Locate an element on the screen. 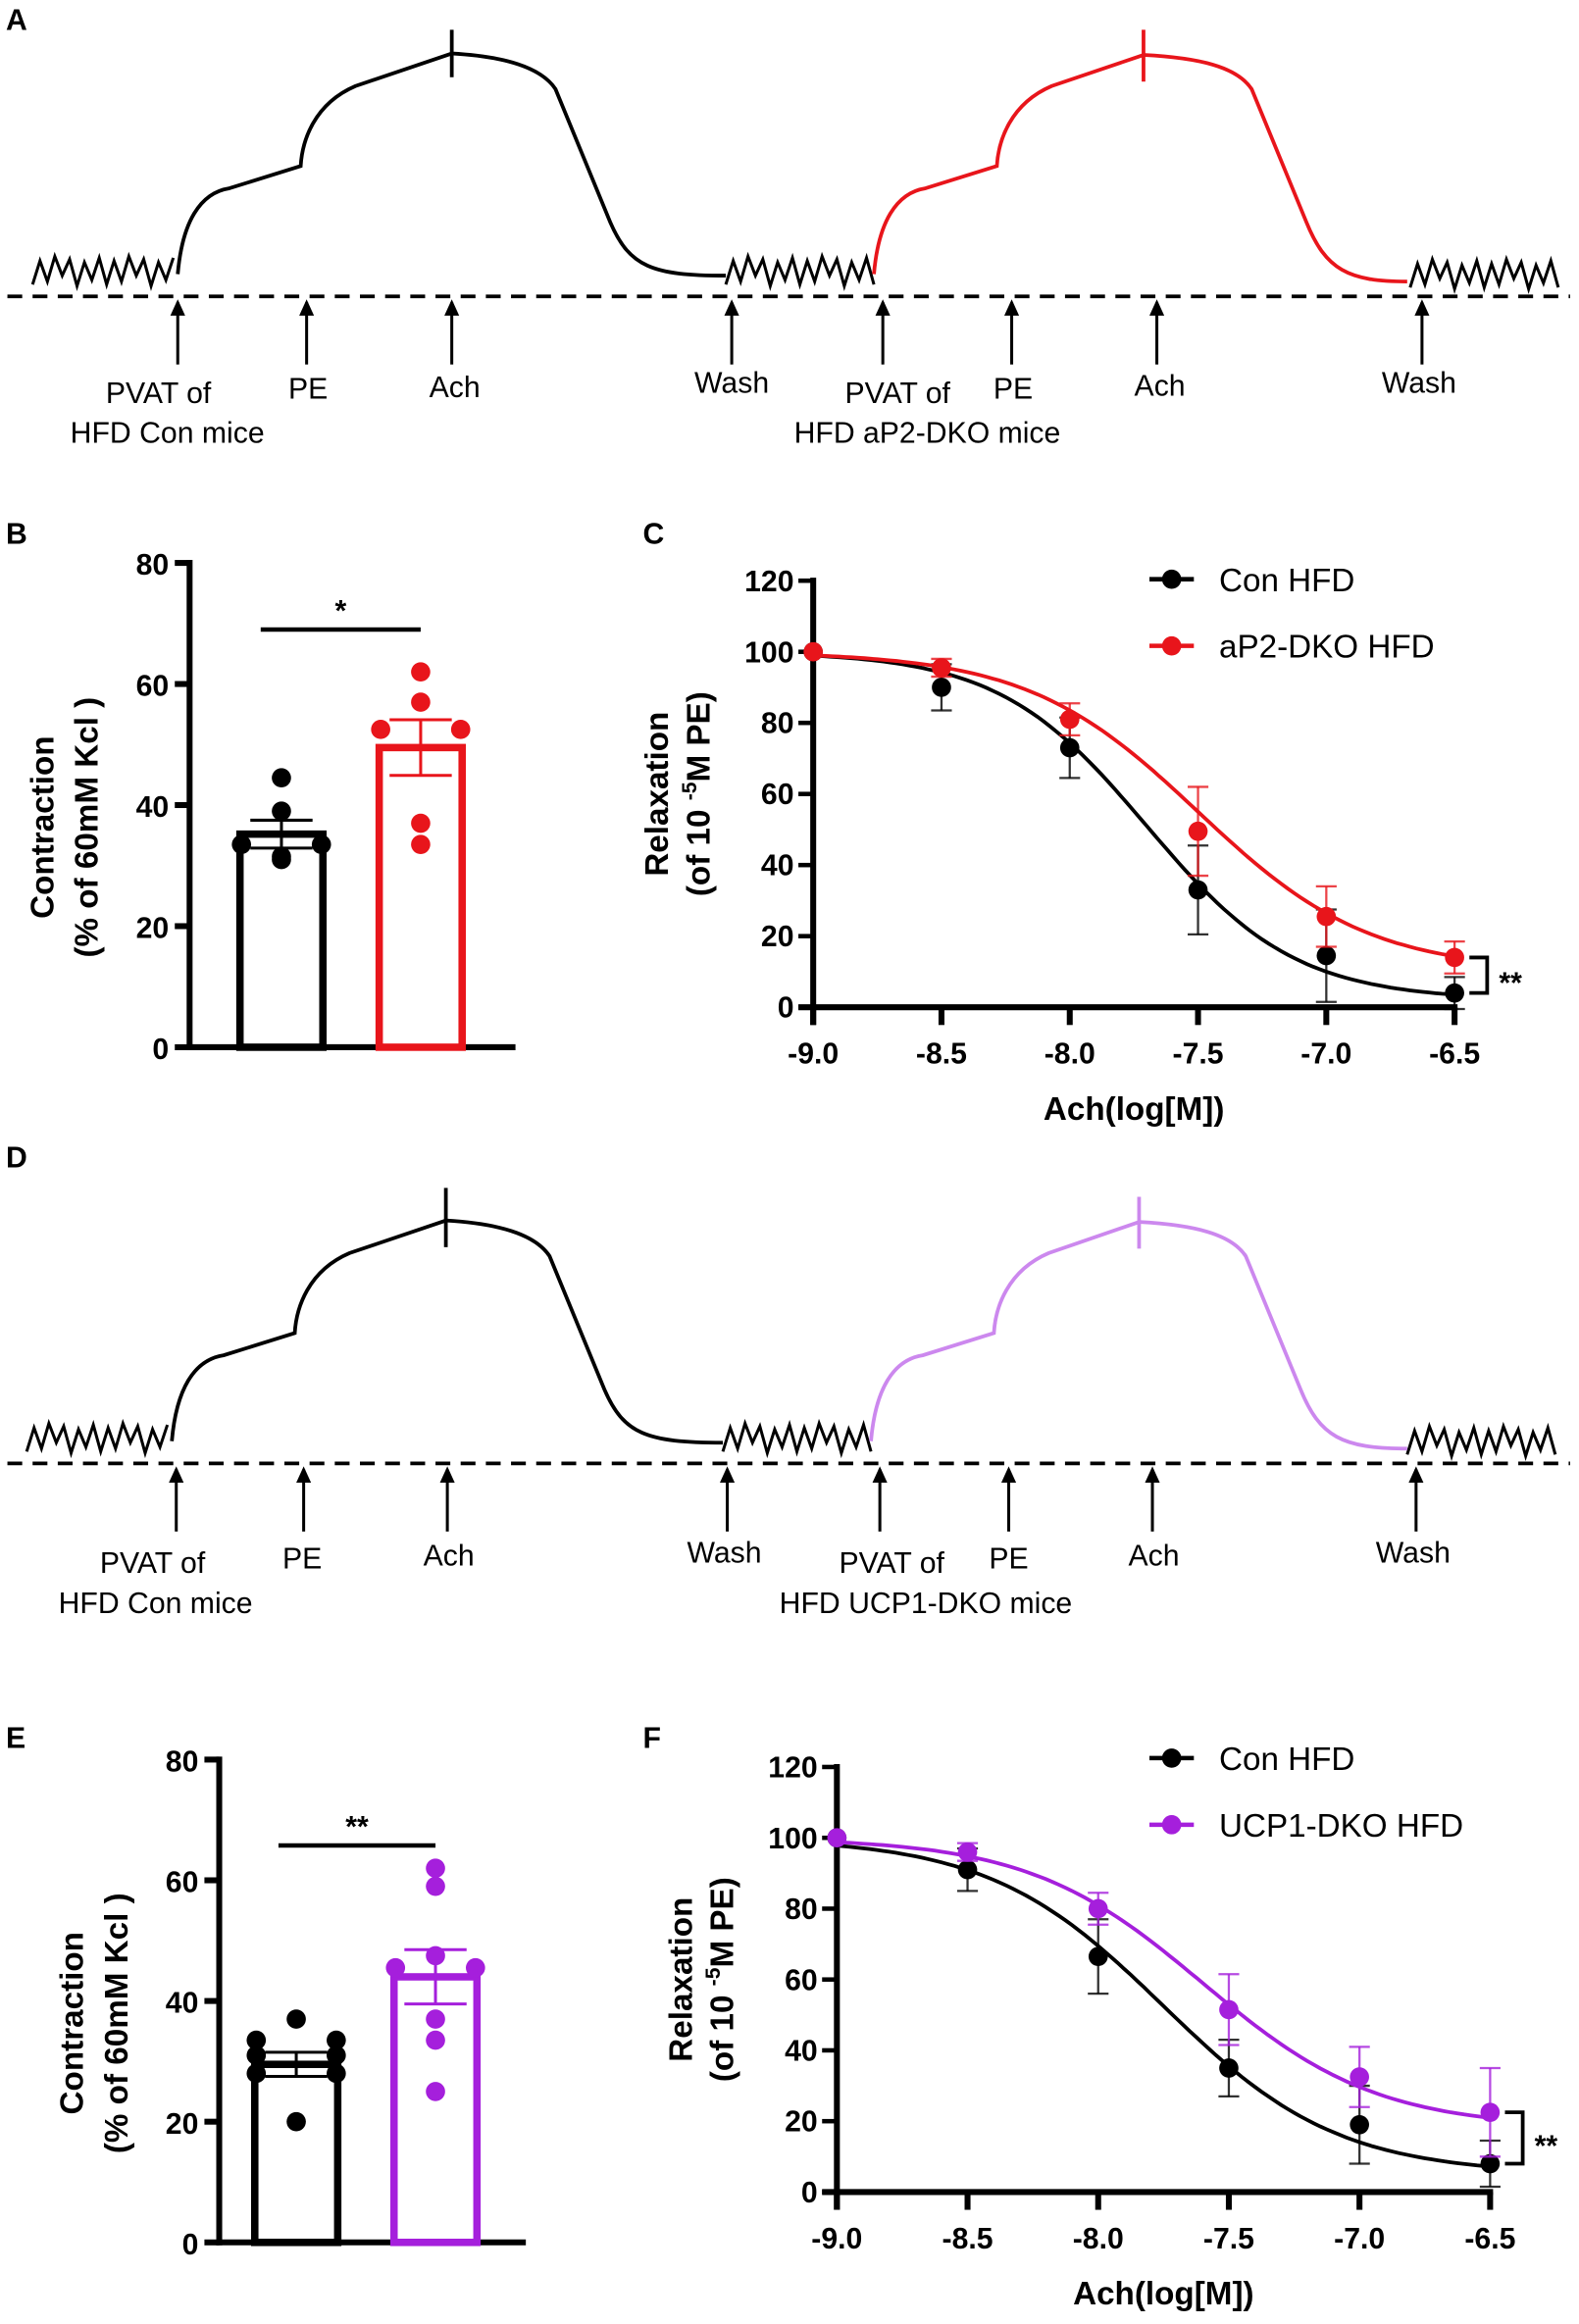 The height and width of the screenshot is (2324, 1579). y-axis-subtitle: (of 10 -5M PE) is located at coordinates (698, 794).